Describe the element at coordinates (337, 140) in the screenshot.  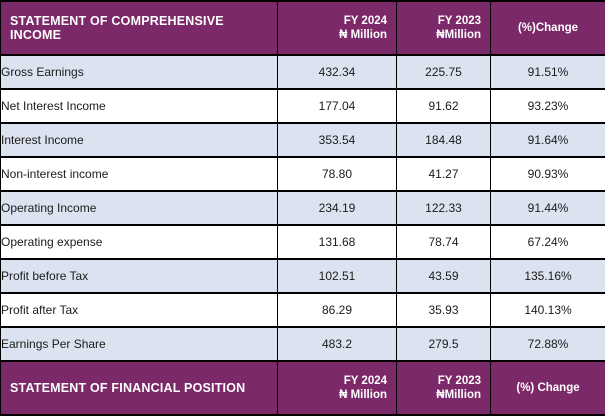
I see `fy2024-value: 353.54` at that location.